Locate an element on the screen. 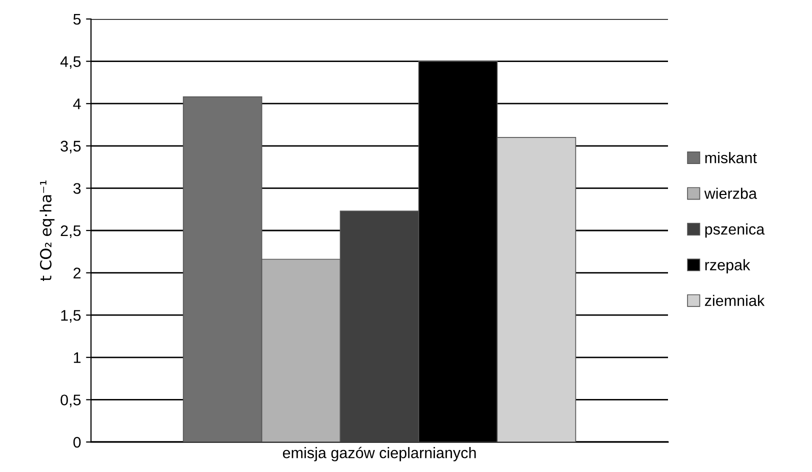 Image resolution: width=812 pixels, height=472 pixels. legend-label: pszenica is located at coordinates (735, 230).